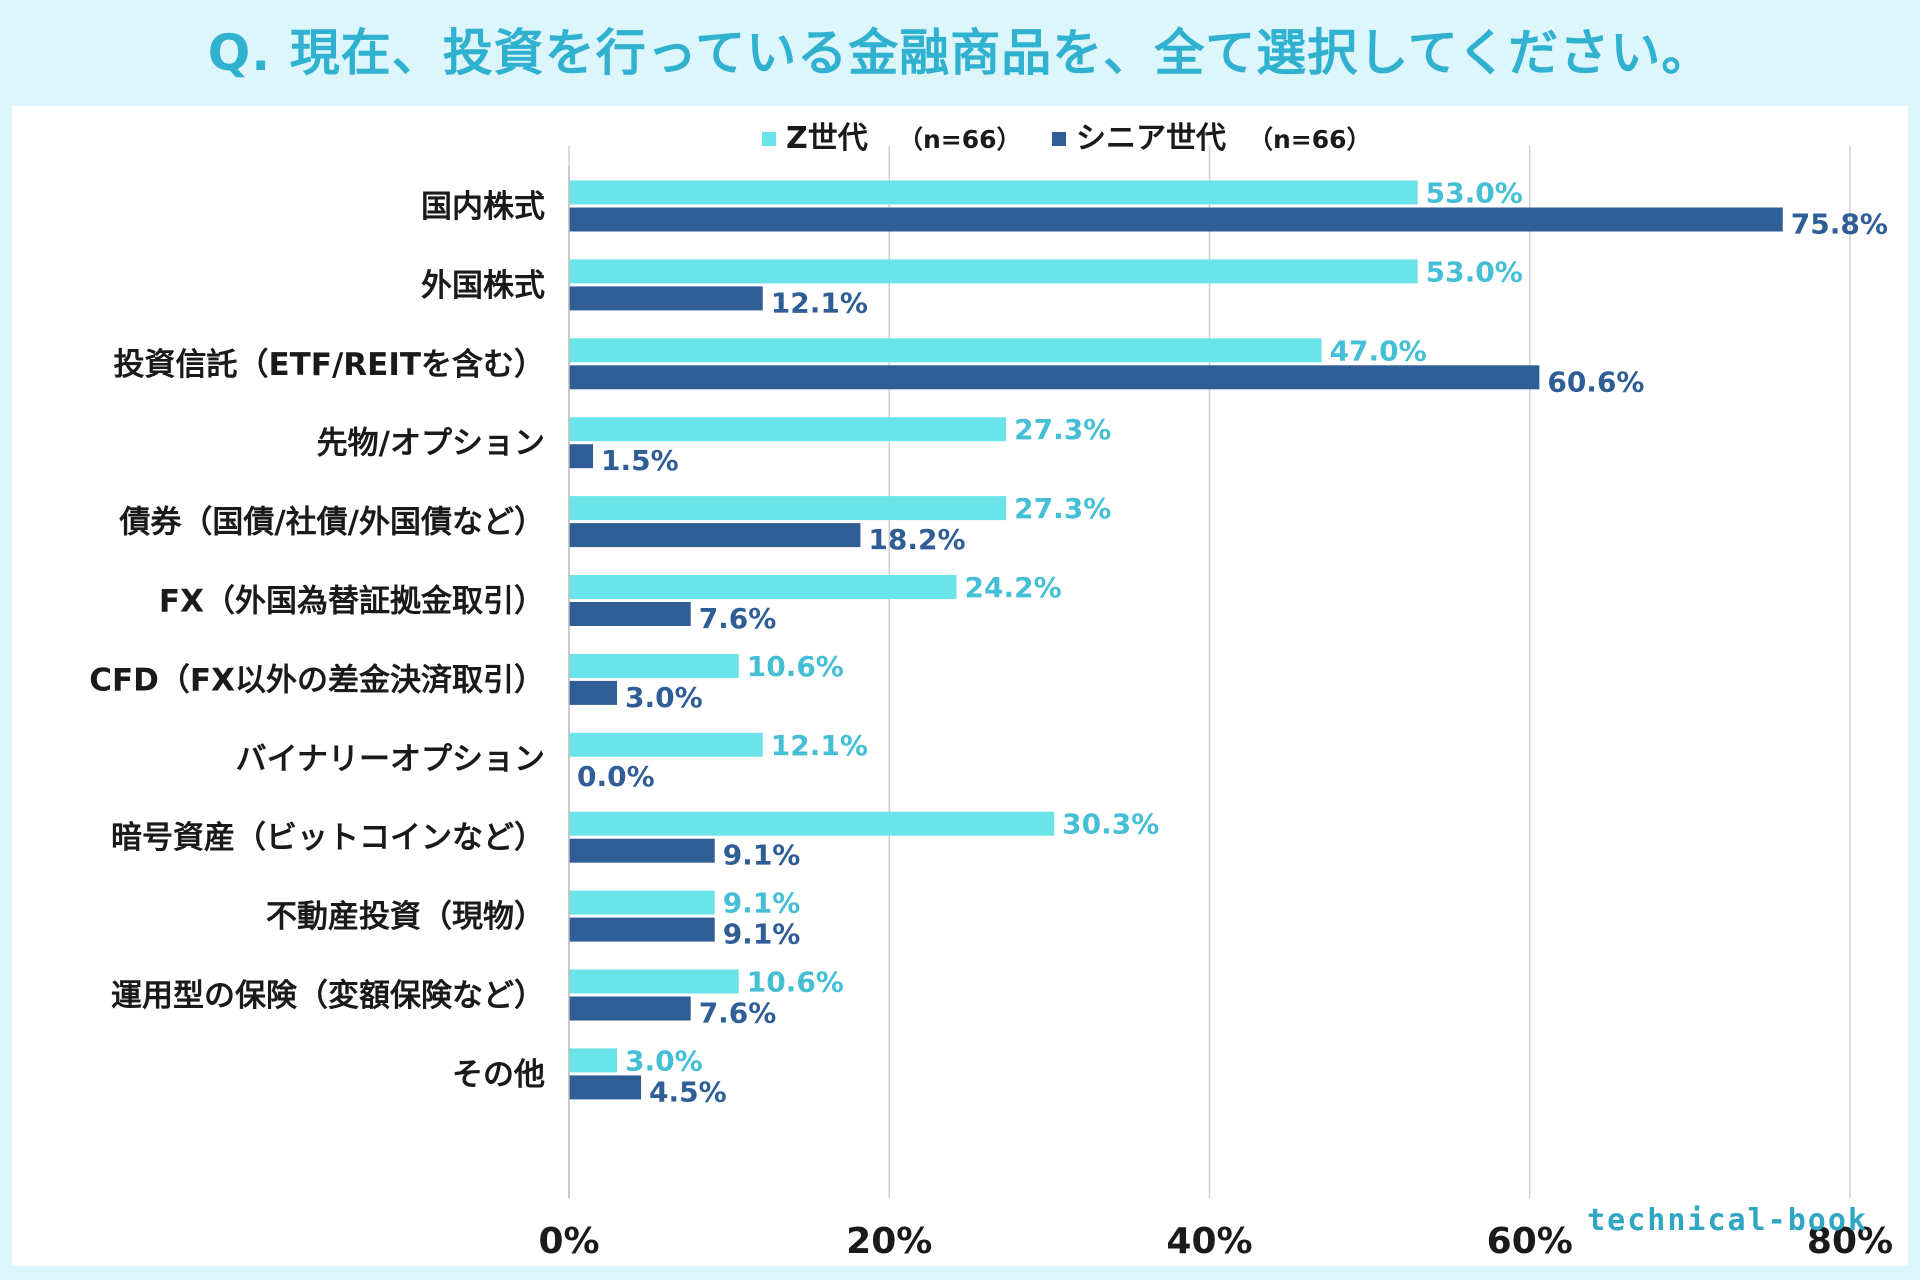  What do you see at coordinates (616, 776) in the screenshot?
I see `data-label-senior: 0.0%` at bounding box center [616, 776].